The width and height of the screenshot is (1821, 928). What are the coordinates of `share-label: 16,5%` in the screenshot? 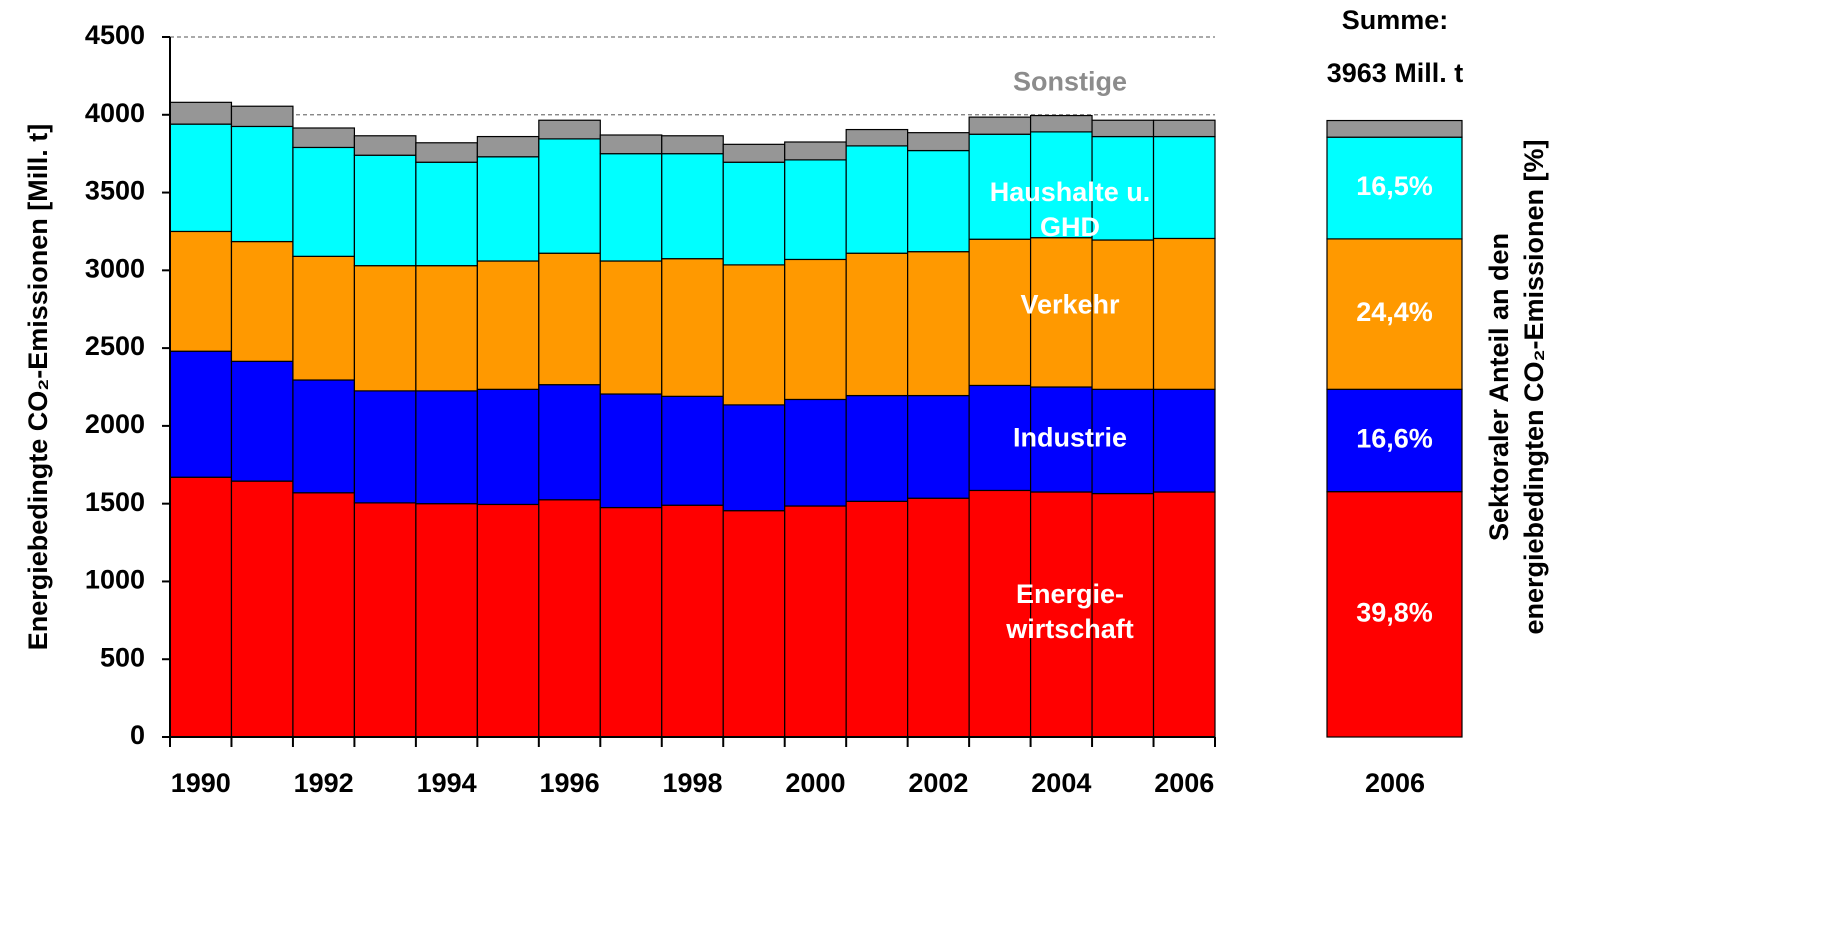 It's located at (1394, 186).